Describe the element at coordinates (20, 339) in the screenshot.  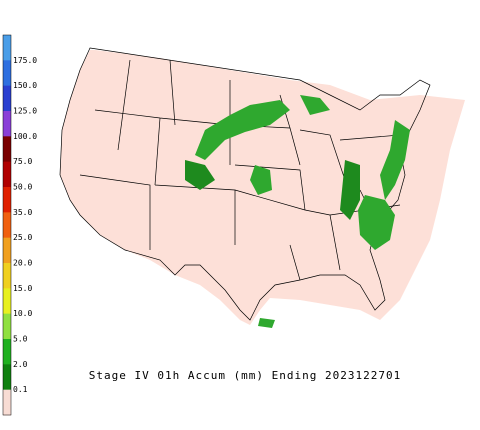
I see `colorbar-label: 5.0` at that location.